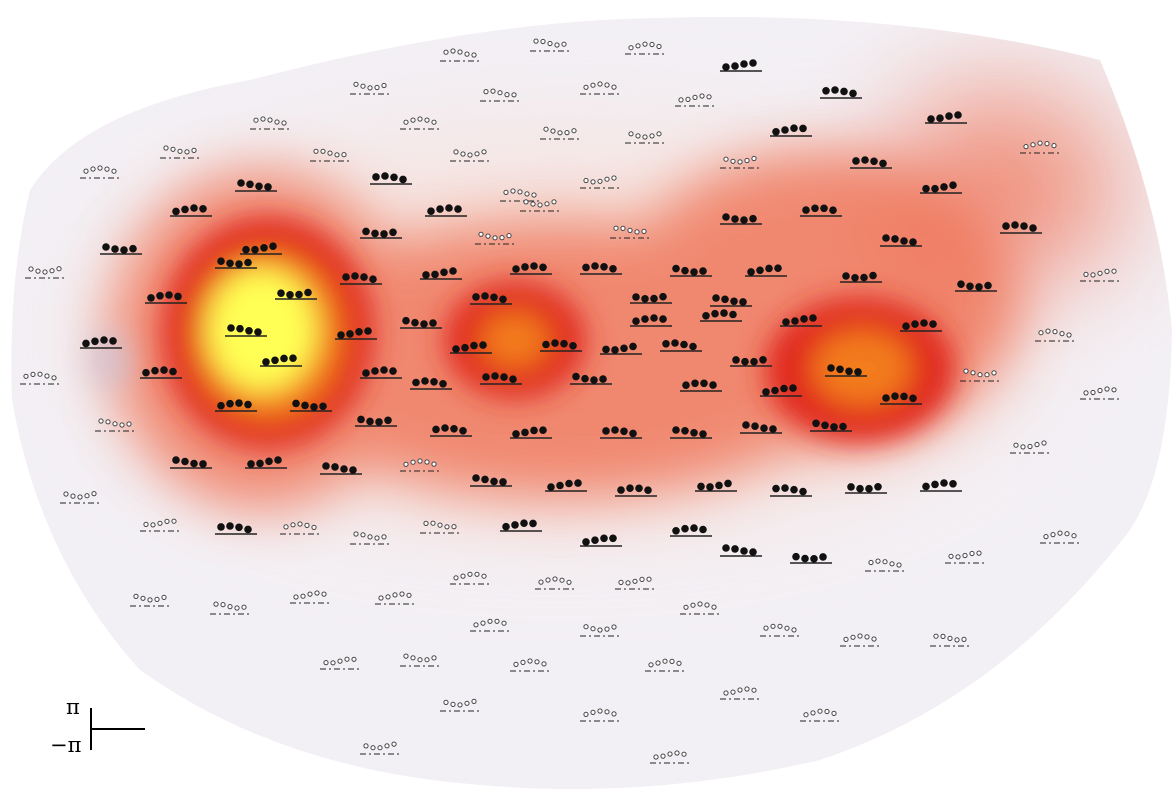  I want to click on scale-bar-vertical, so click(91, 729).